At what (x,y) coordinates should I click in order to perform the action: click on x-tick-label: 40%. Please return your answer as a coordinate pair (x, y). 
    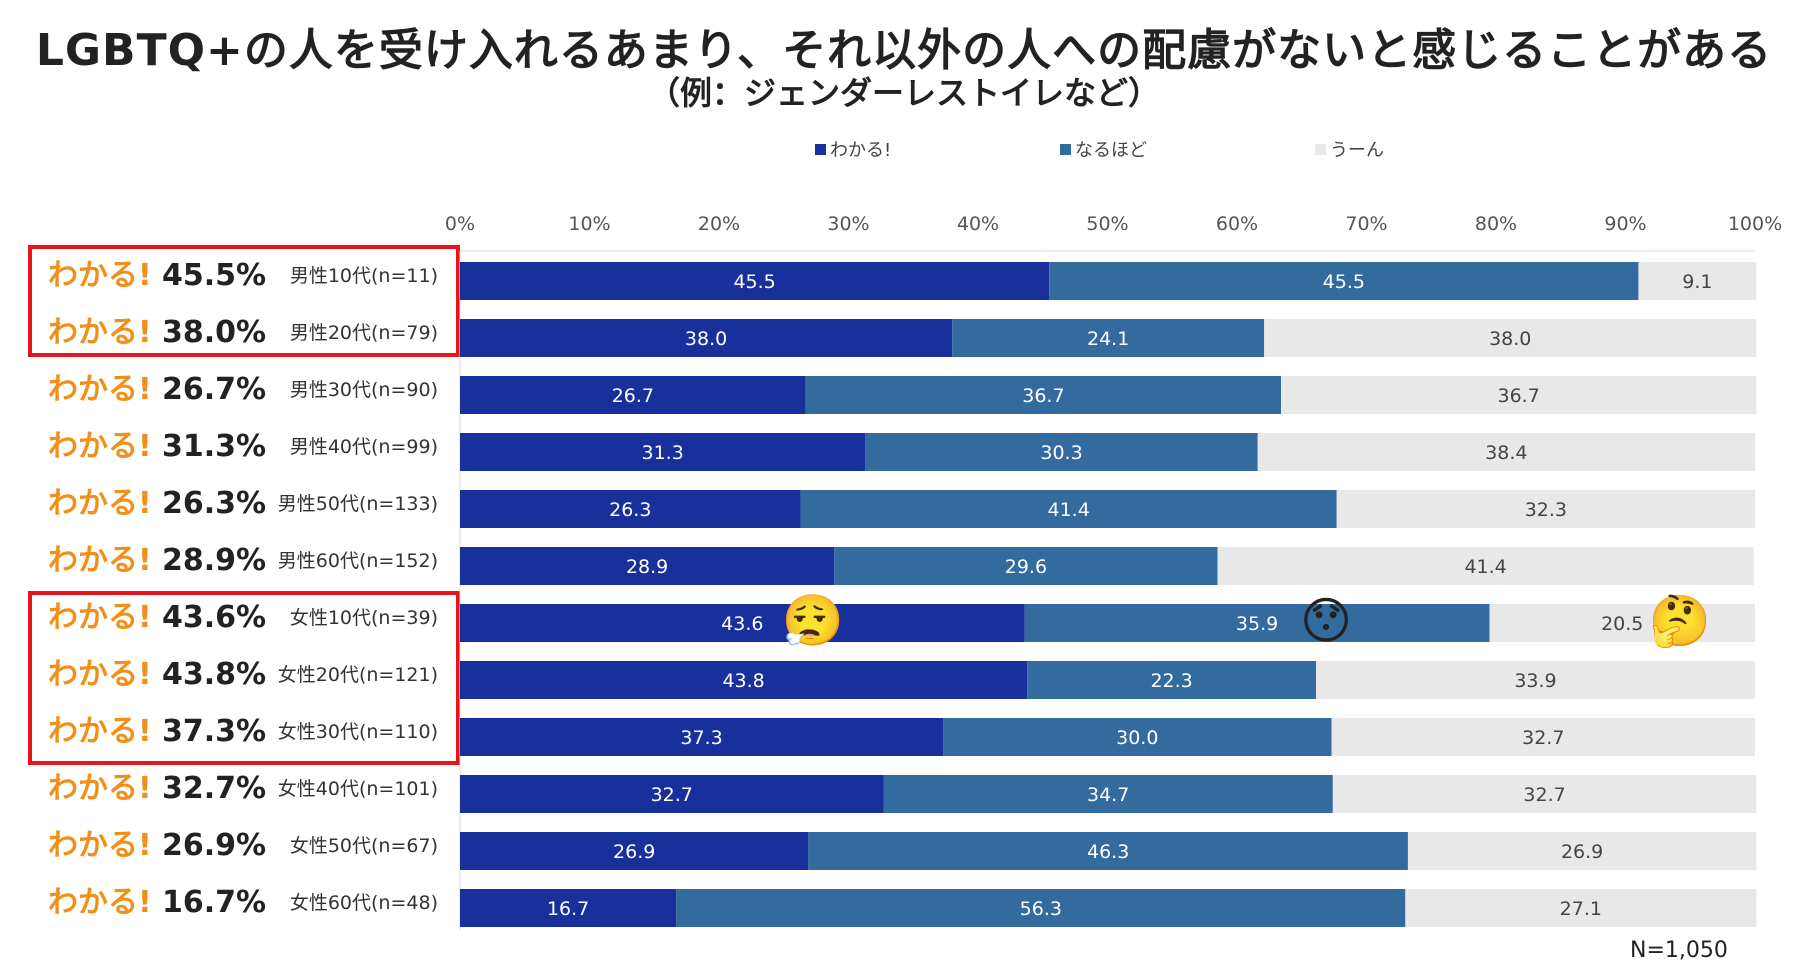
    Looking at the image, I should click on (978, 224).